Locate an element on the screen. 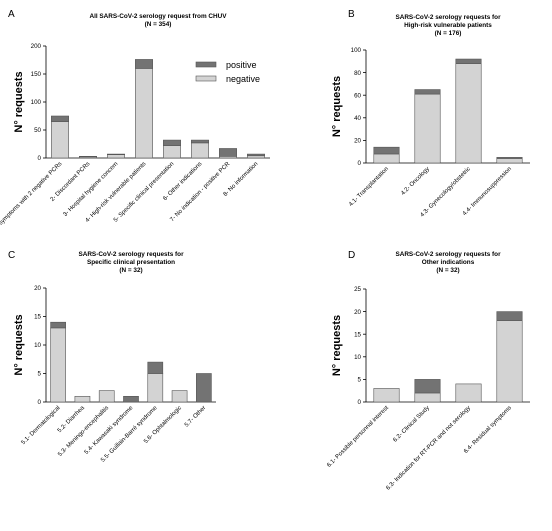  chart-subtitle: Other indications is located at coordinates (448, 262).